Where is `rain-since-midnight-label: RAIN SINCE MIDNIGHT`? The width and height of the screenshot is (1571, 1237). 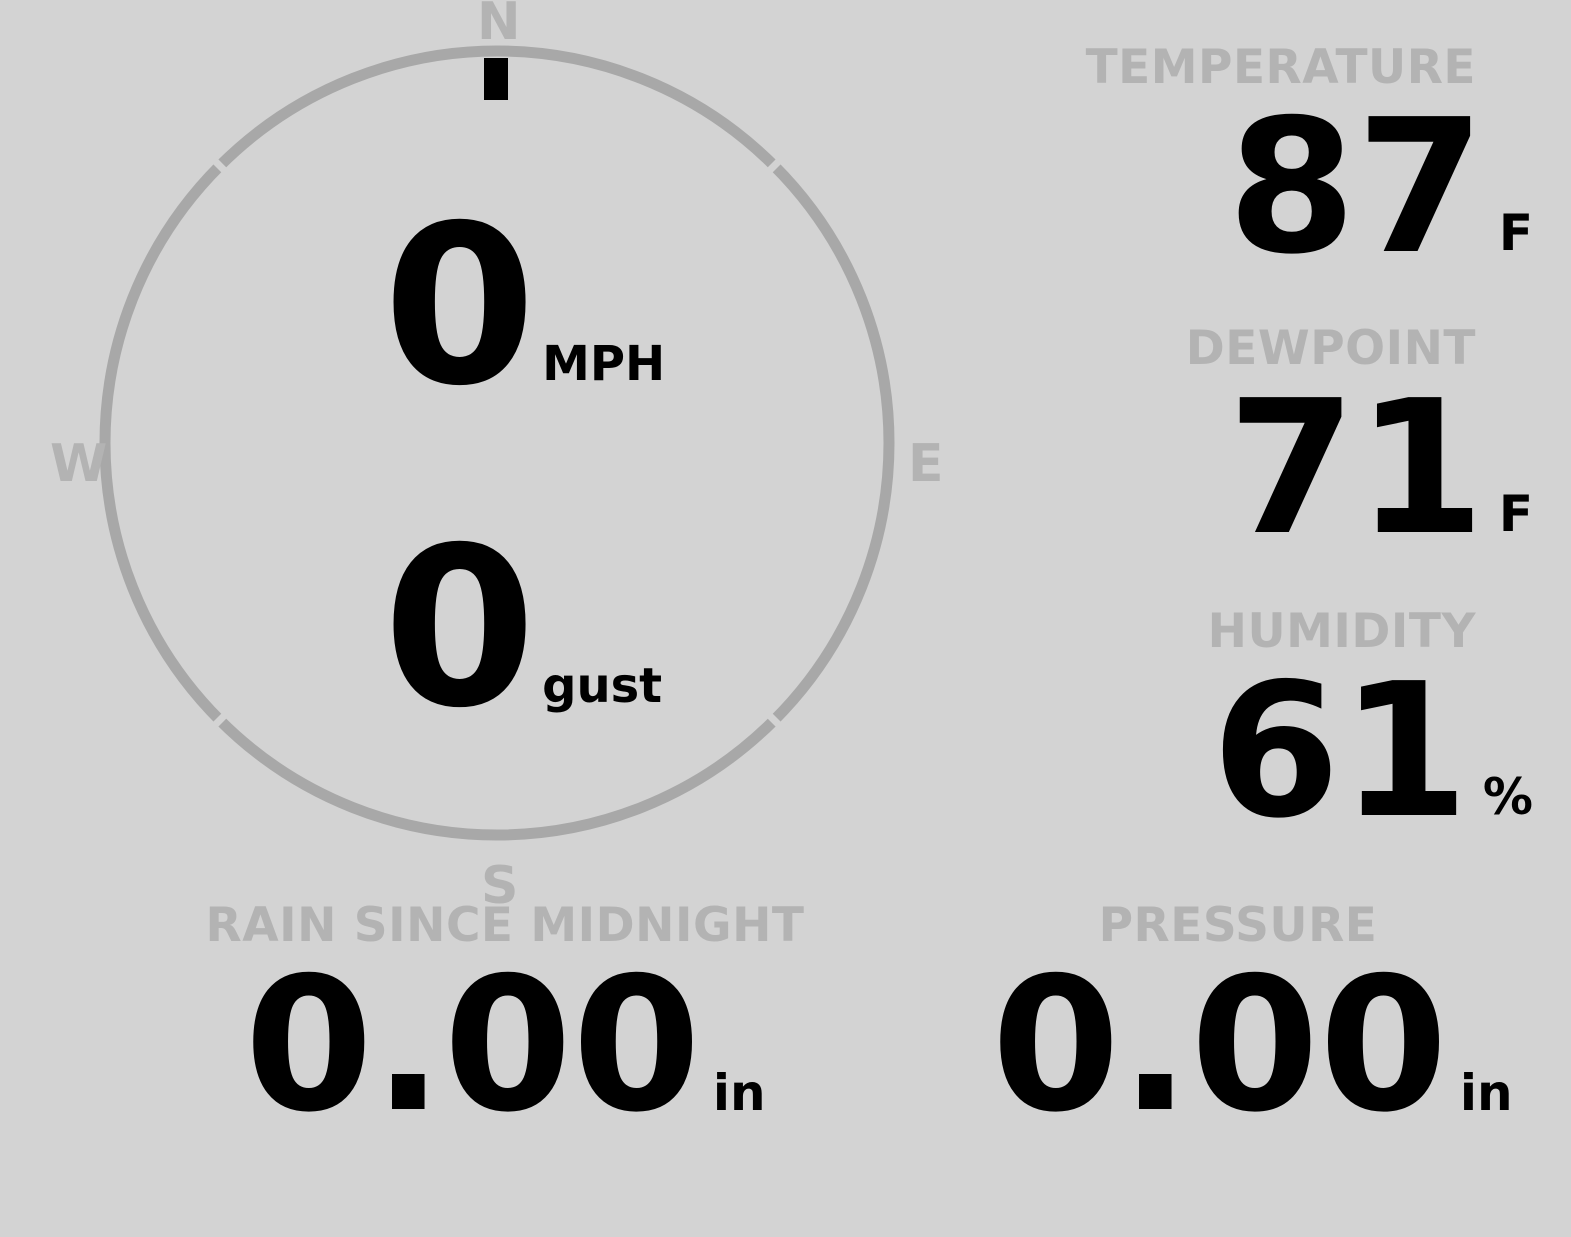 rain-since-midnight-label: RAIN SINCE MIDNIGHT is located at coordinates (505, 925).